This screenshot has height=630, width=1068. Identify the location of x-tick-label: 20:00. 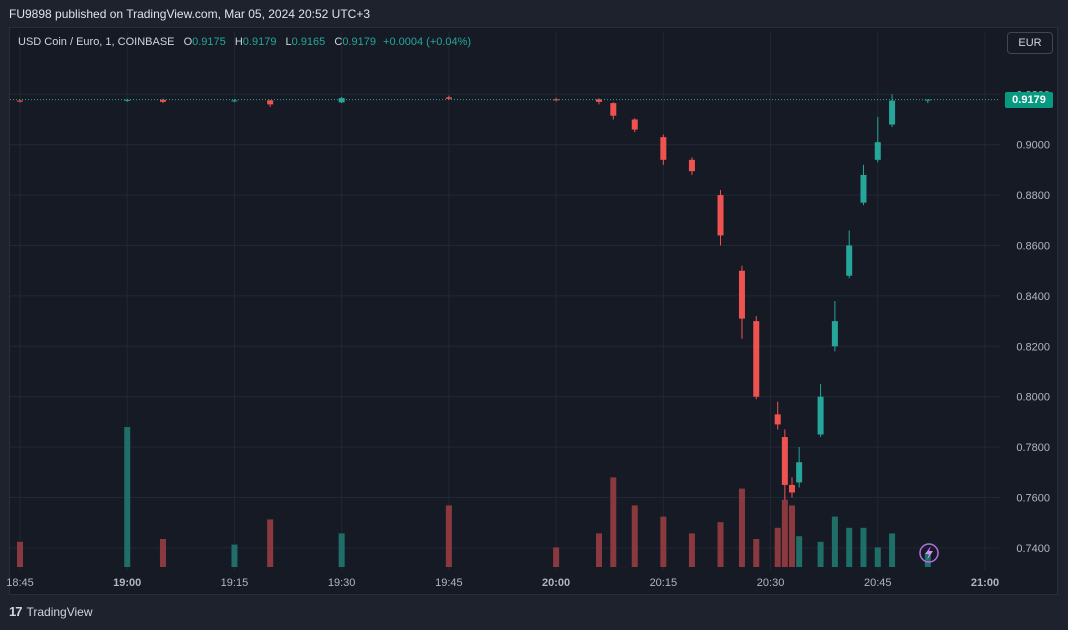
(556, 583).